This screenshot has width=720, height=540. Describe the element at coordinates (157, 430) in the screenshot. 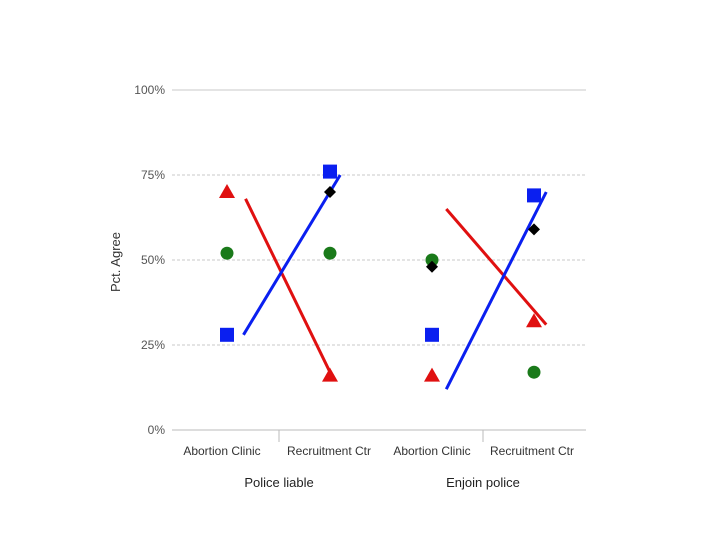

I see `y-tick-label: 0%` at that location.